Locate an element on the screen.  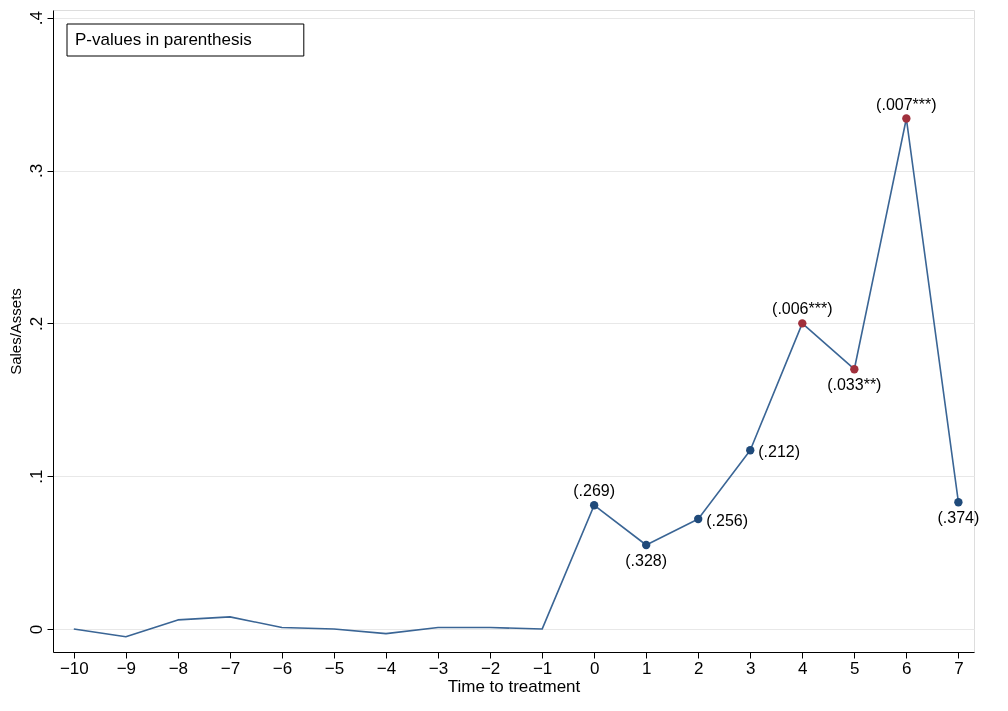
annotation: (.269) is located at coordinates (594, 491).